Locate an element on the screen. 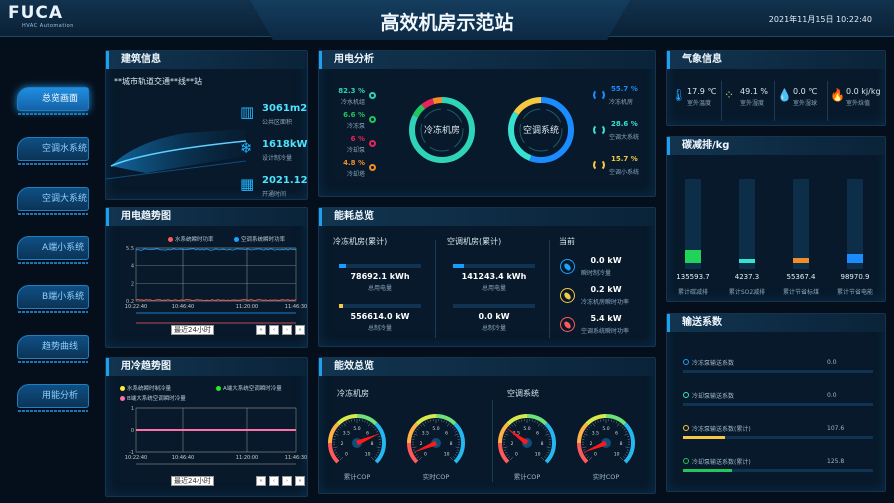  series-line is located at coordinates (216, 299).